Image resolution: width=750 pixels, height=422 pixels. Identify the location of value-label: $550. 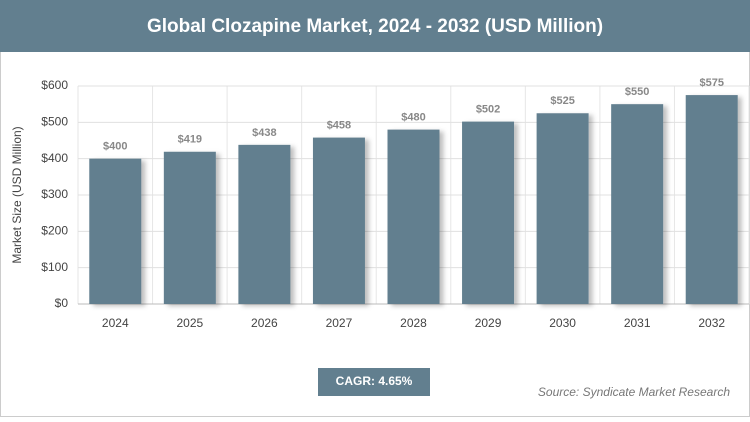
(637, 92).